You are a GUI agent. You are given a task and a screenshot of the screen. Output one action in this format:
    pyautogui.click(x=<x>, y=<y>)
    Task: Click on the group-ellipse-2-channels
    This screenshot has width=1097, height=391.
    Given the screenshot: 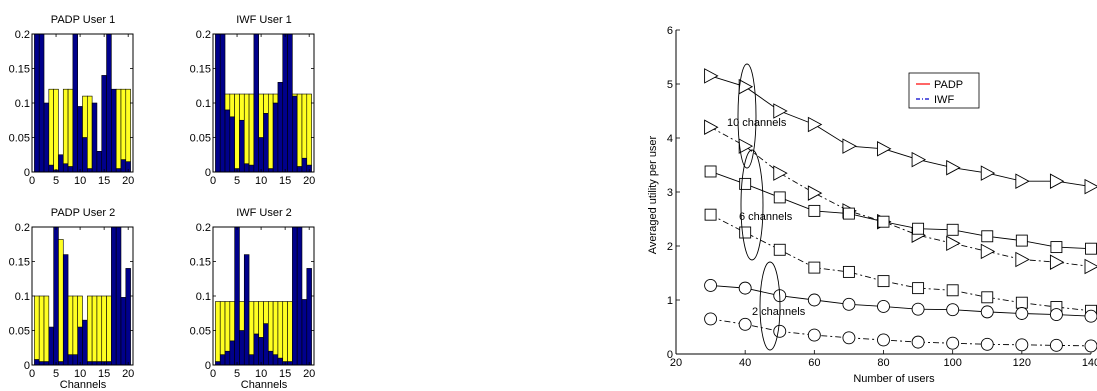 What is the action you would take?
    pyautogui.click(x=770, y=306)
    